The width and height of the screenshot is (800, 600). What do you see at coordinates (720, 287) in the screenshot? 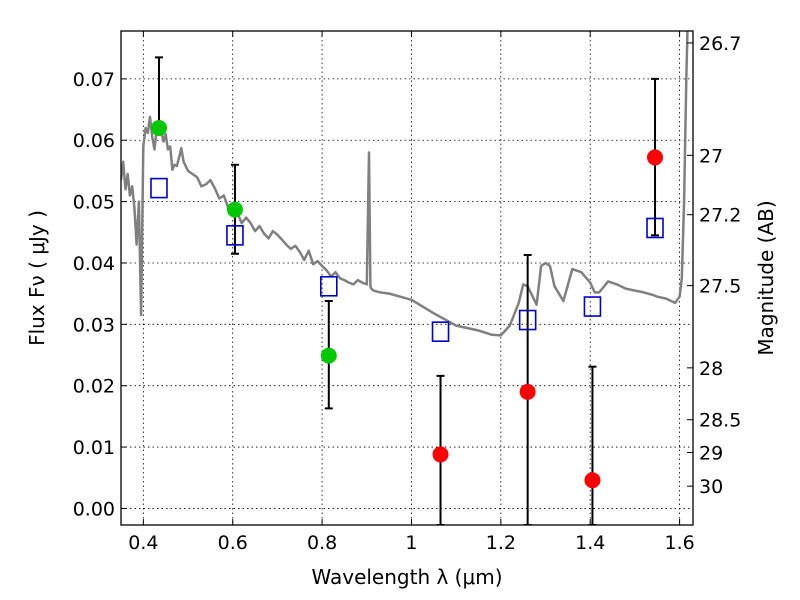
I see `y2-tick-label: 27.5` at bounding box center [720, 287].